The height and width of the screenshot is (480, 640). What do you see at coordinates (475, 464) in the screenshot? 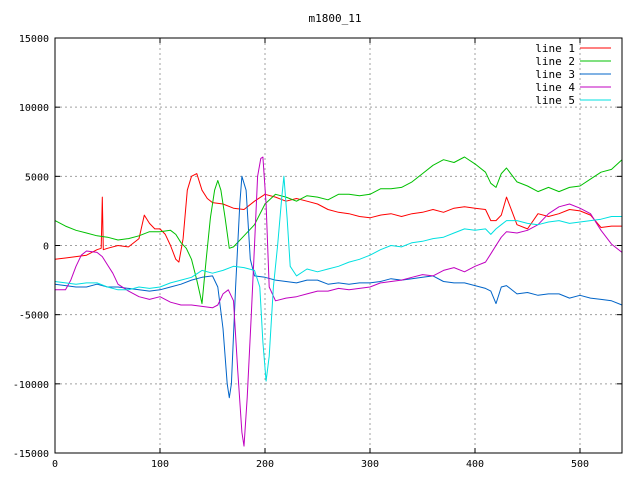
I see `x-tick-label: 400` at bounding box center [475, 464].